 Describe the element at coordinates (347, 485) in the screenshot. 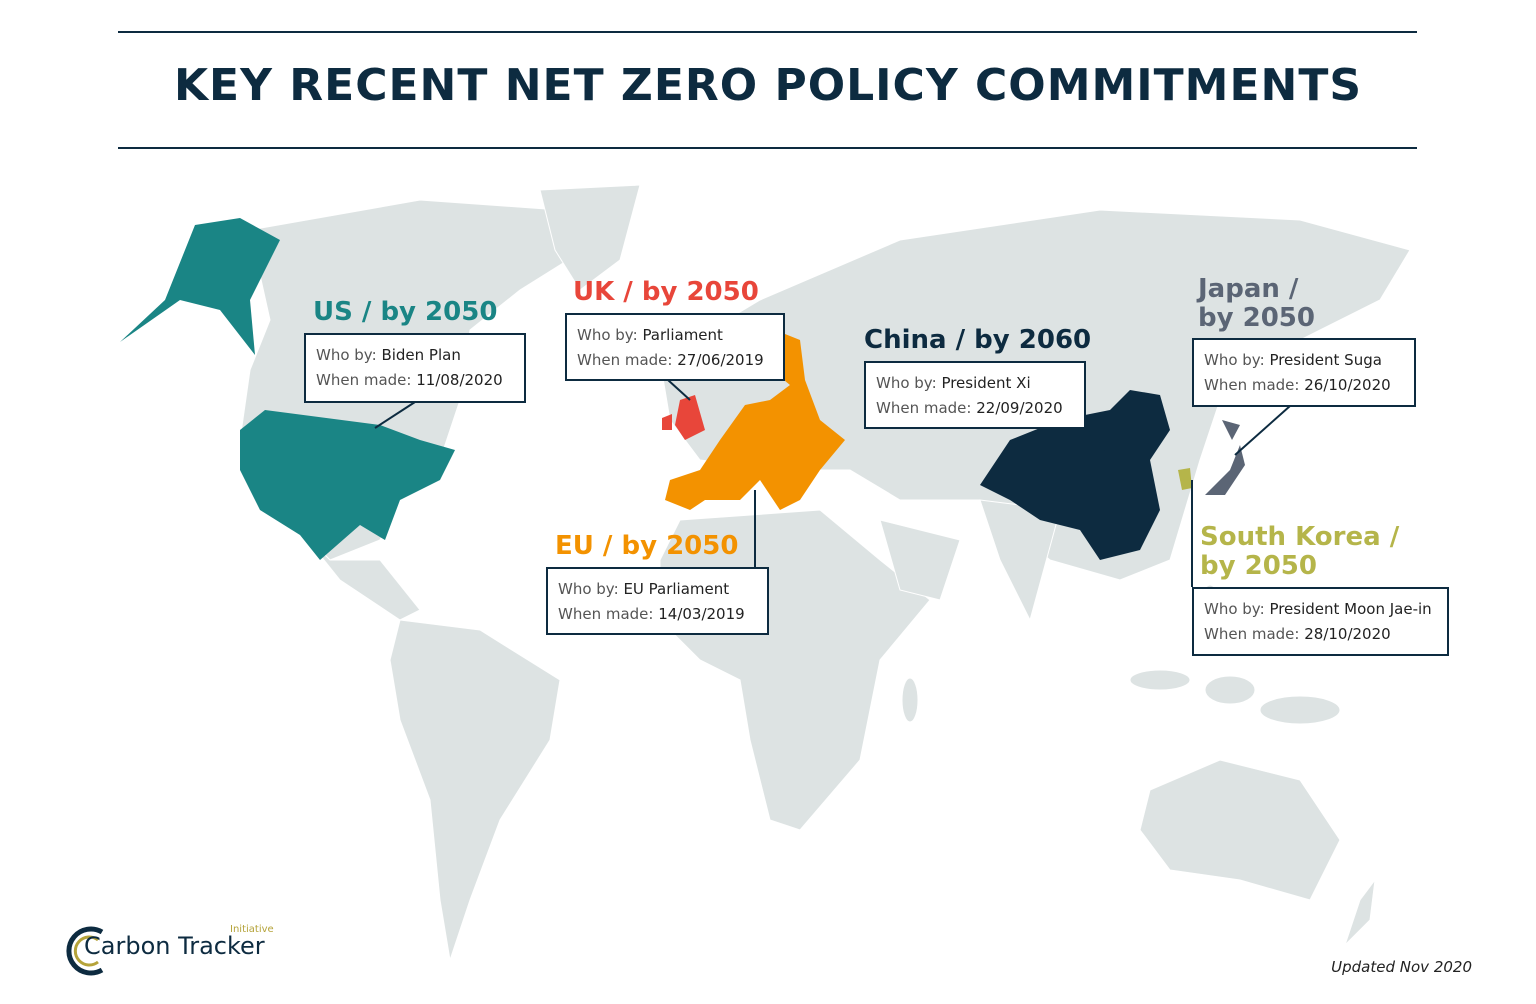

I see `us-shape` at that location.